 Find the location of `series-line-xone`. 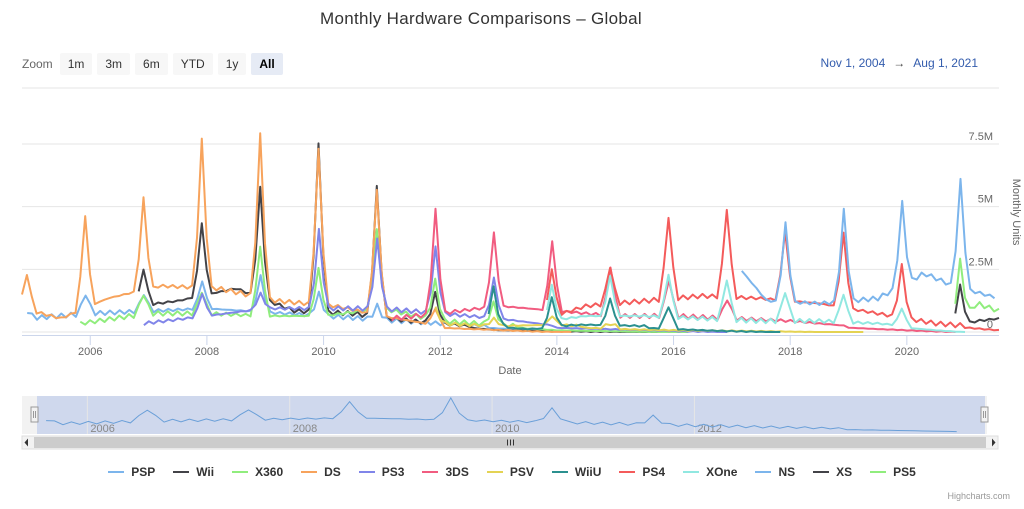

series-line-xone is located at coordinates (756, 303).